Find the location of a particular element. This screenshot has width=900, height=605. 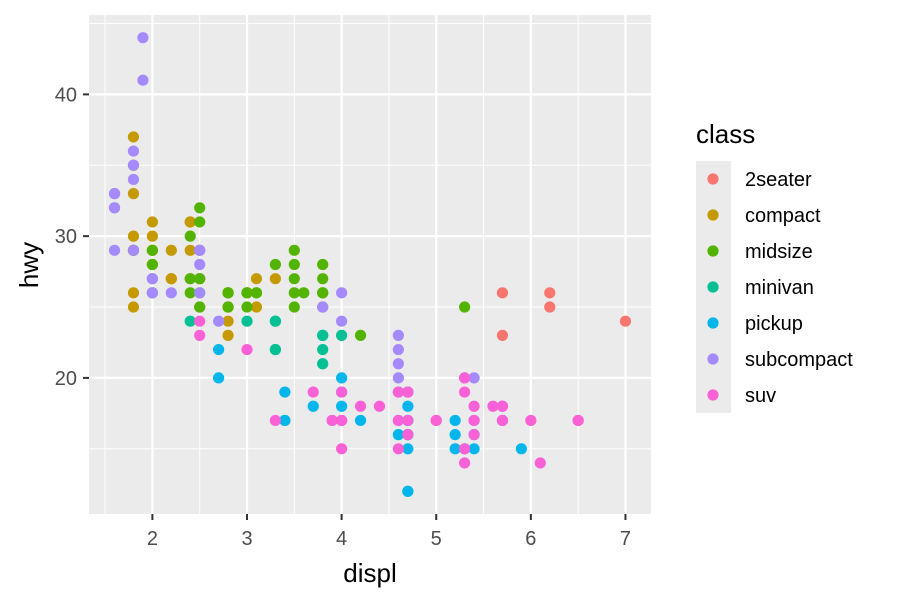

legend-label: midsize is located at coordinates (779, 252).